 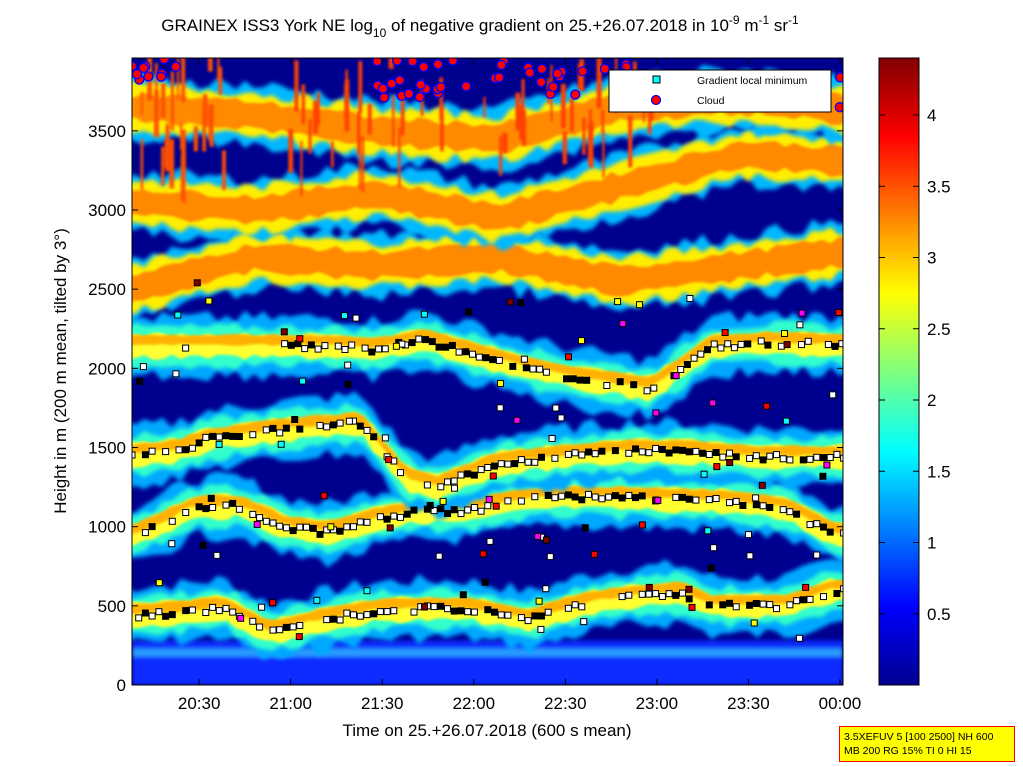 I want to click on band-layer1-core, so click(x=487, y=605).